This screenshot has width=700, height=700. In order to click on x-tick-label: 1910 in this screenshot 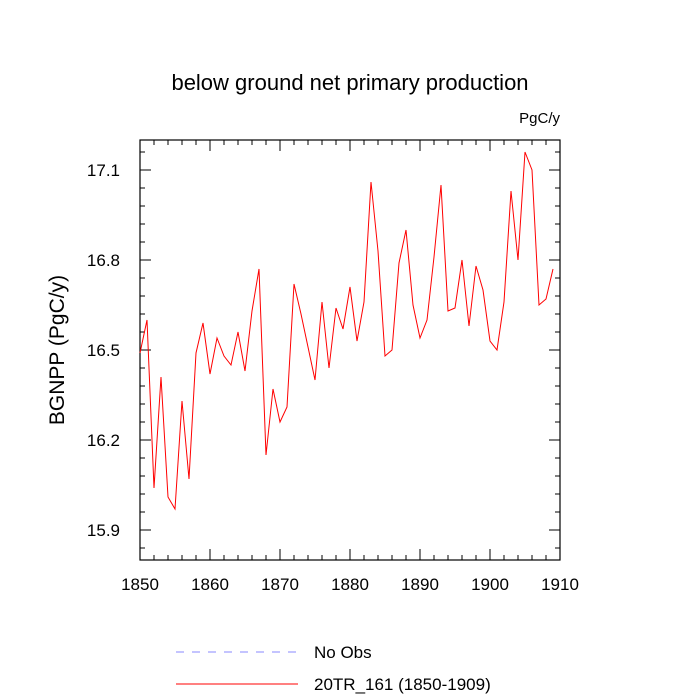, I will do `click(560, 584)`.